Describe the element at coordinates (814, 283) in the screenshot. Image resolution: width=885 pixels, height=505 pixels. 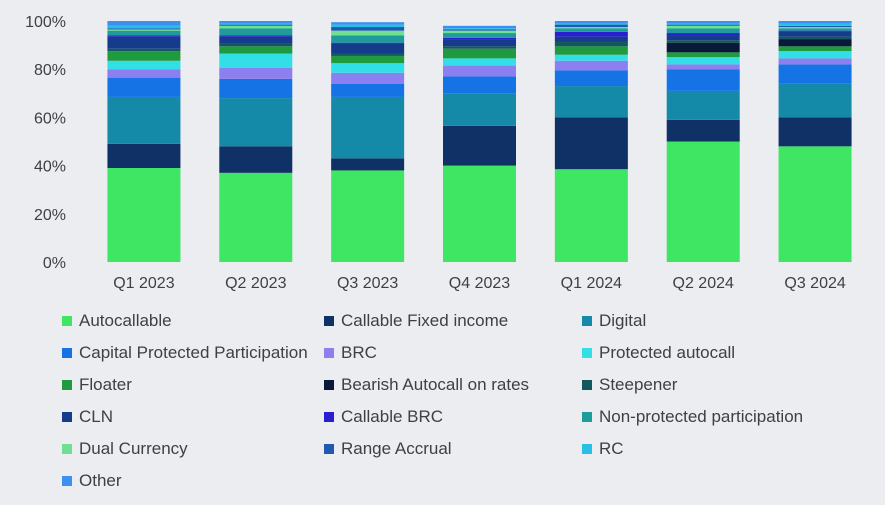
I see `x-tick-label: Q3 2024` at that location.